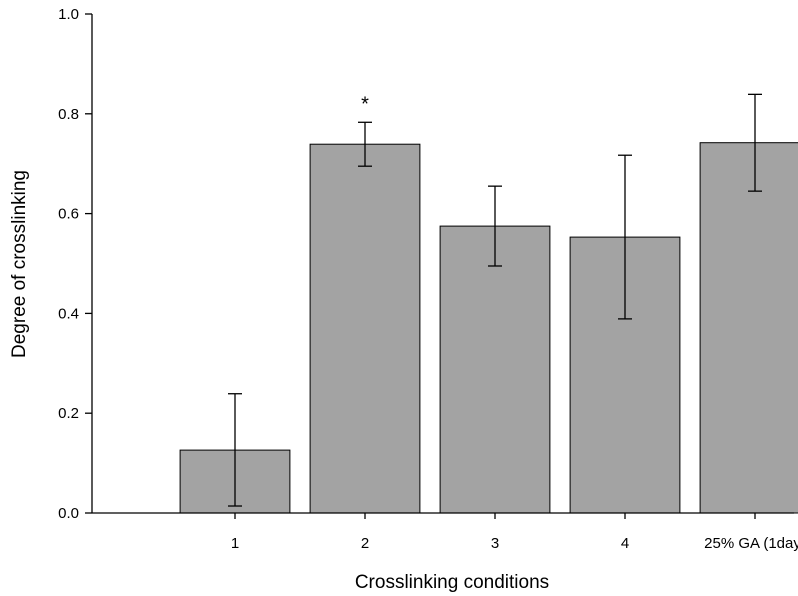 This screenshot has height=596, width=798. What do you see at coordinates (68, 214) in the screenshot?
I see `y-tick-label: 0.6` at bounding box center [68, 214].